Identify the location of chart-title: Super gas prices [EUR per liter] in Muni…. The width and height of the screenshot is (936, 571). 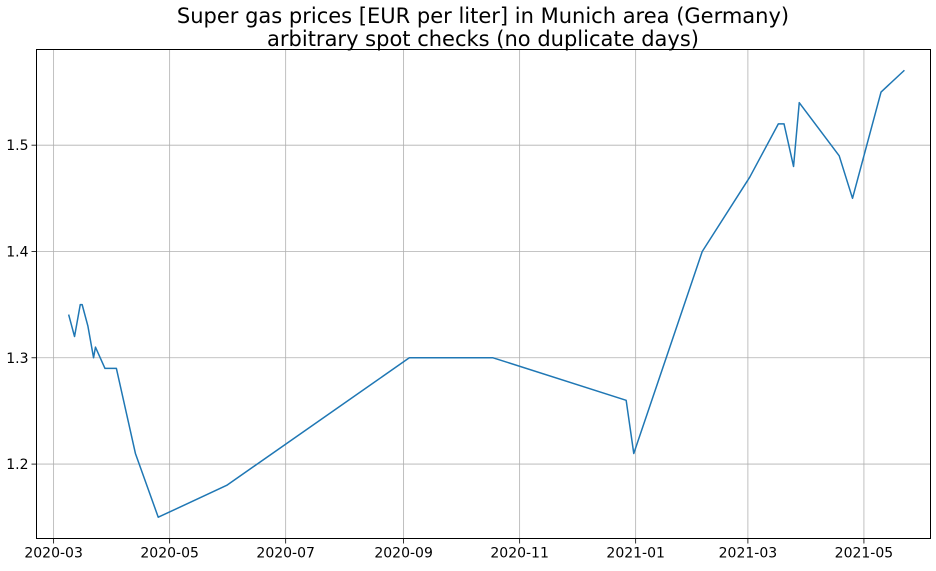
(483, 16).